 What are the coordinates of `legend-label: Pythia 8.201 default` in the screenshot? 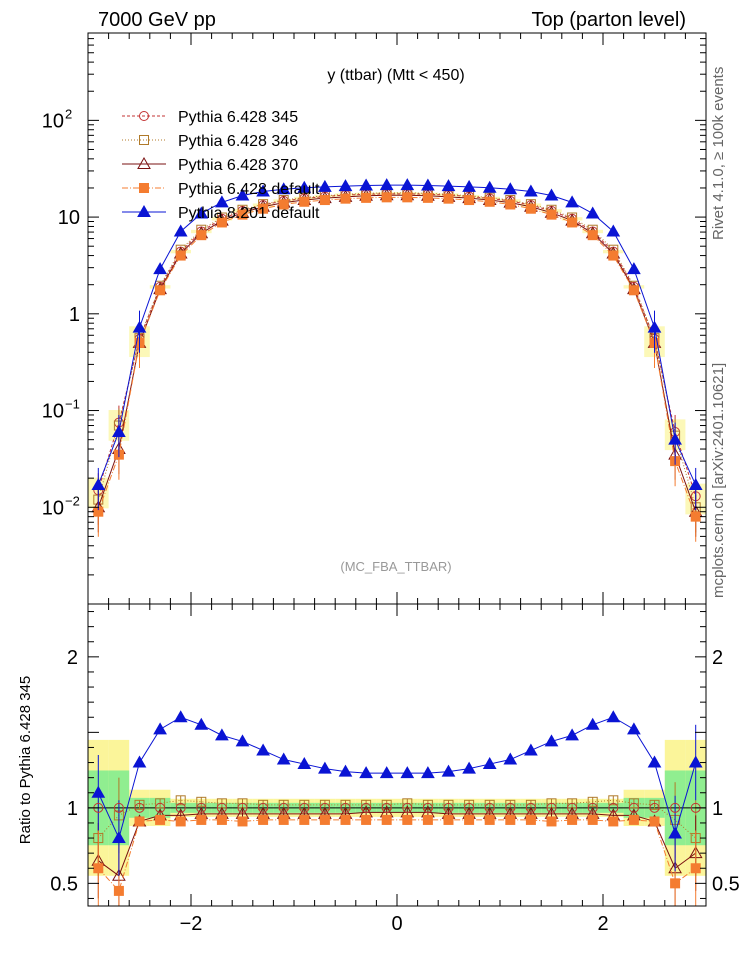 It's located at (249, 213).